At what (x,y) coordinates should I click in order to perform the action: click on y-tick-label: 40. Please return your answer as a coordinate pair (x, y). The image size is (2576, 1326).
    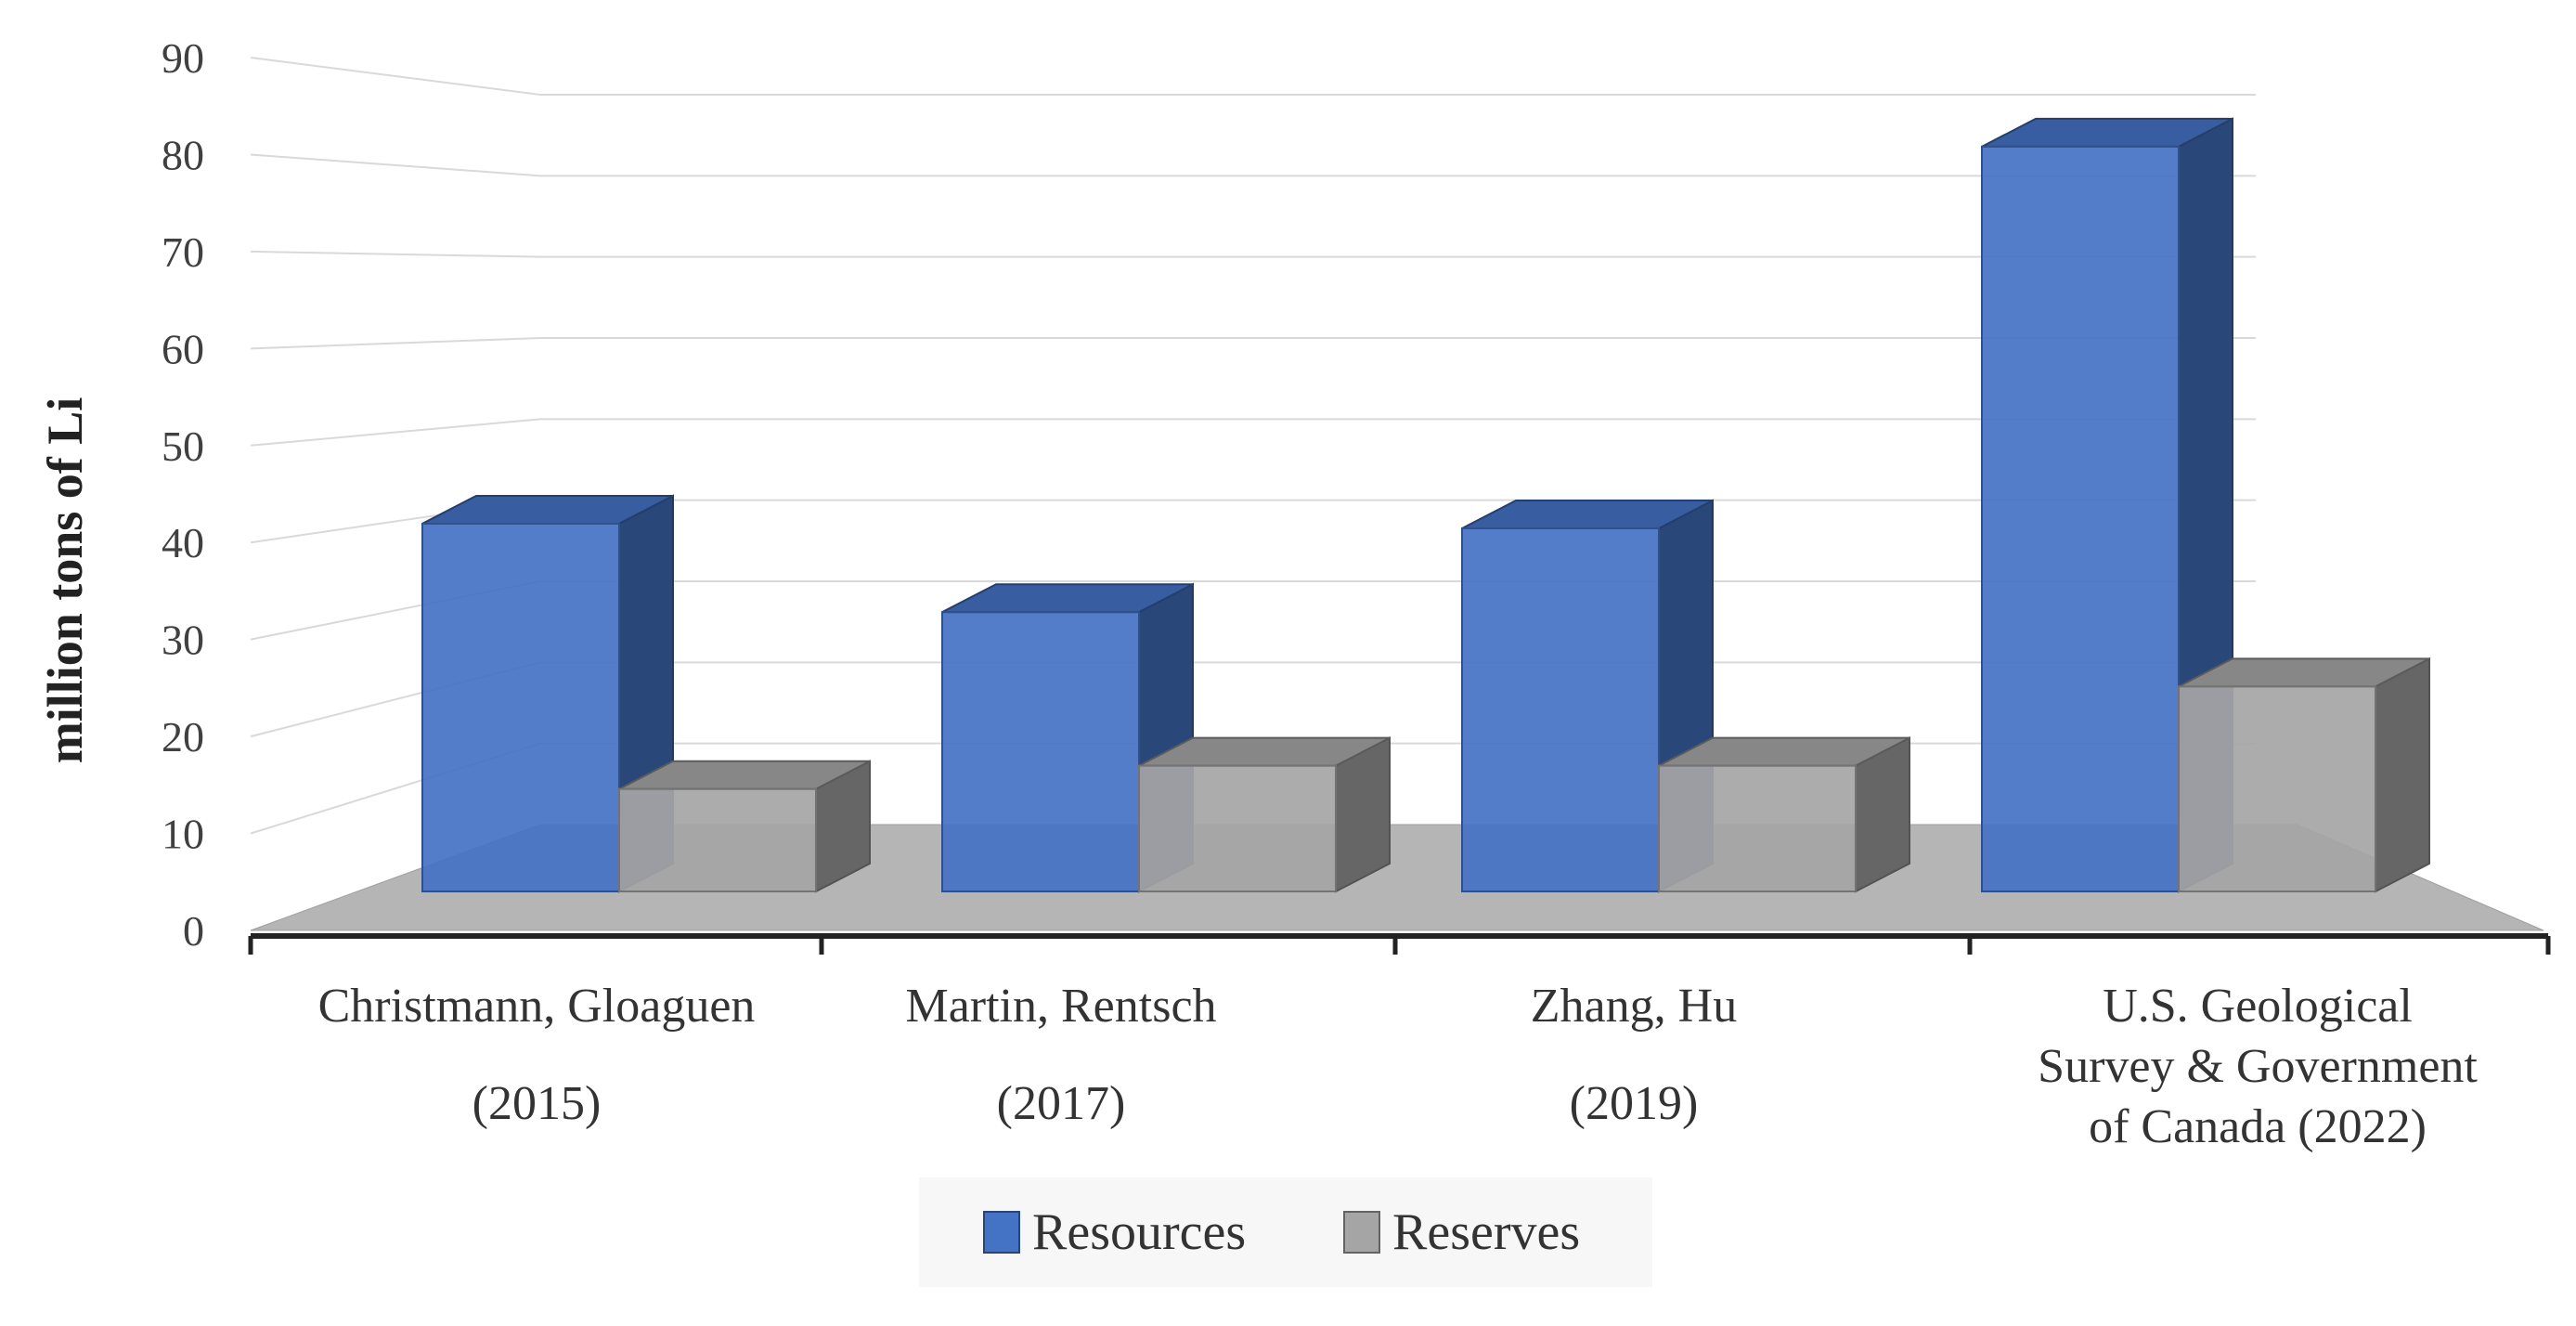
    Looking at the image, I should click on (183, 542).